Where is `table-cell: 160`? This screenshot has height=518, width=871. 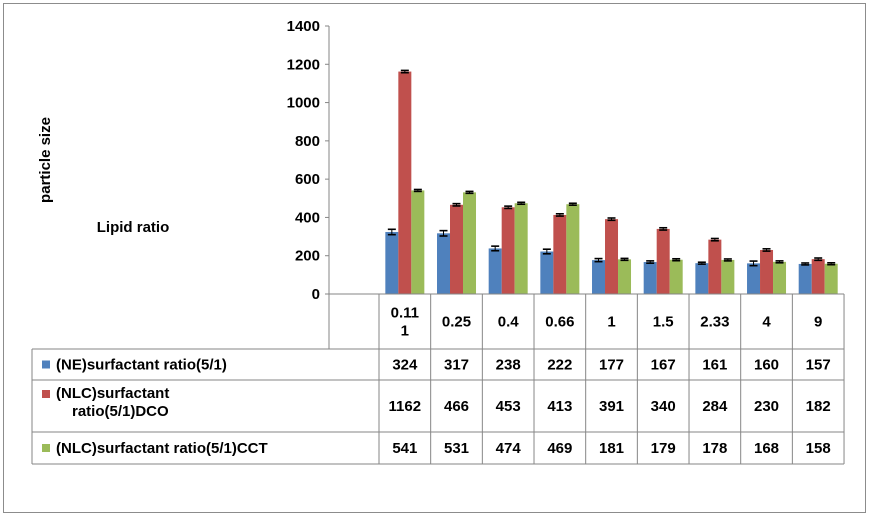
table-cell: 160 is located at coordinates (766, 365).